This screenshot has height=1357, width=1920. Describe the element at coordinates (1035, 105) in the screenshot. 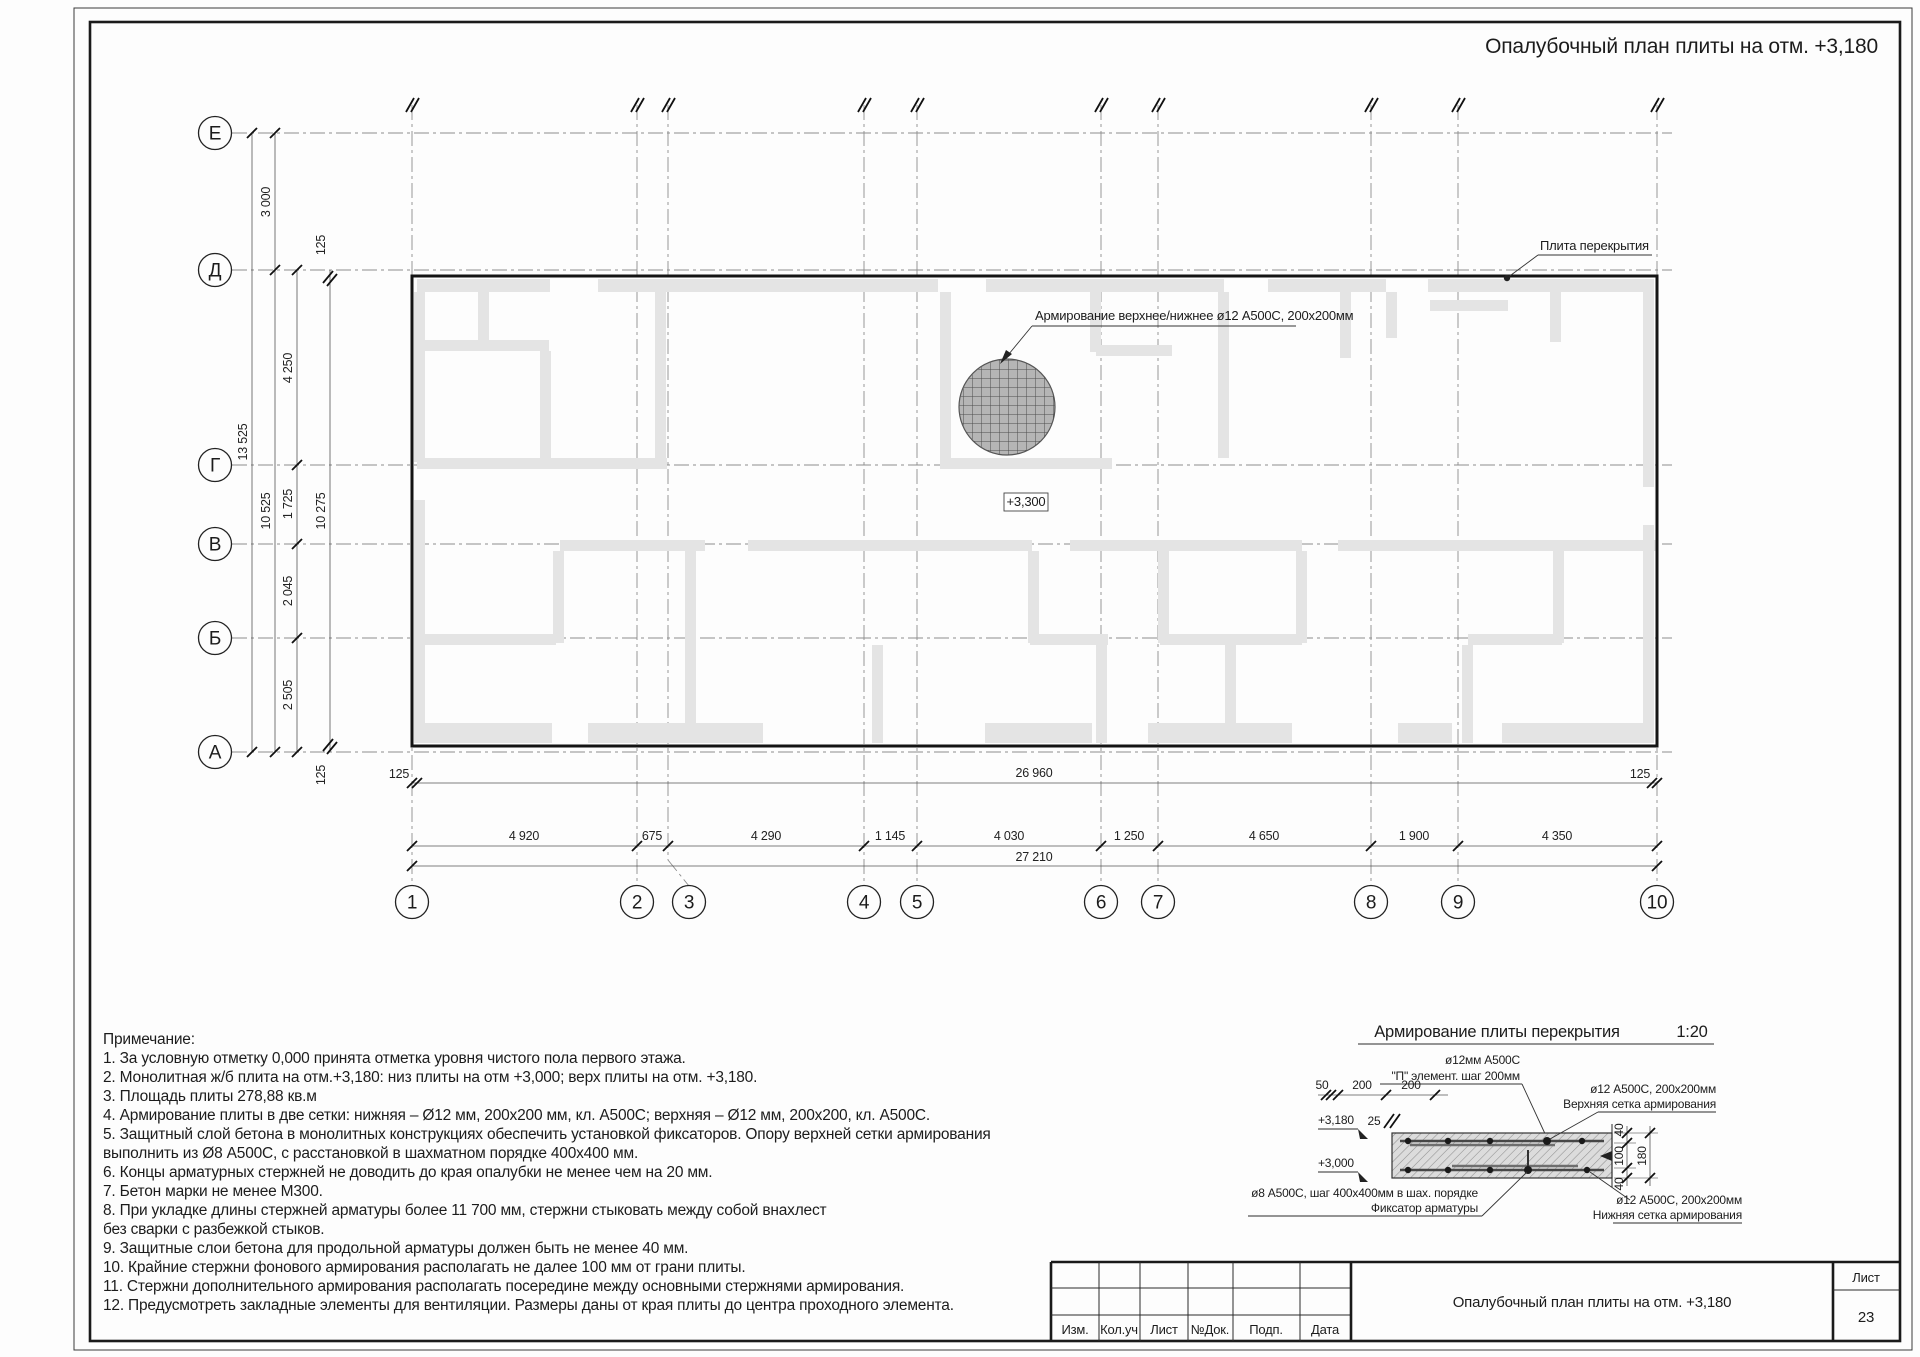

I see `axis-break-marks` at that location.